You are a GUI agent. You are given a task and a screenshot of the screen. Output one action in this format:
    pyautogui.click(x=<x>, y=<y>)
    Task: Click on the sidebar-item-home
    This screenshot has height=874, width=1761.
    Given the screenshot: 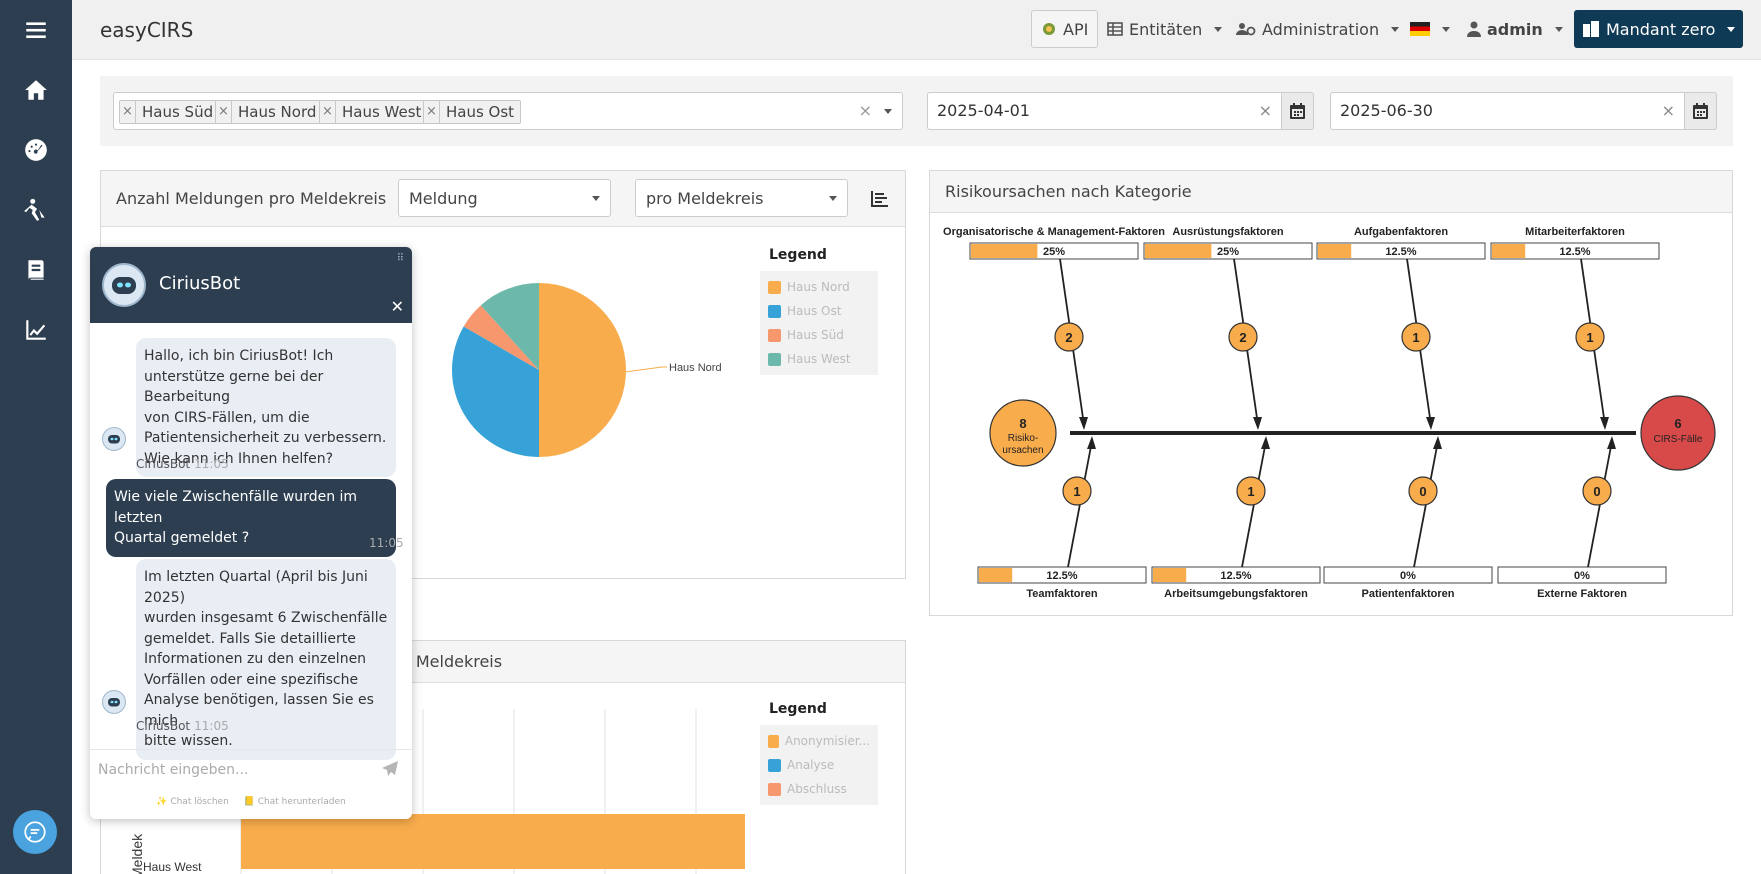 What is the action you would take?
    pyautogui.click(x=36, y=90)
    